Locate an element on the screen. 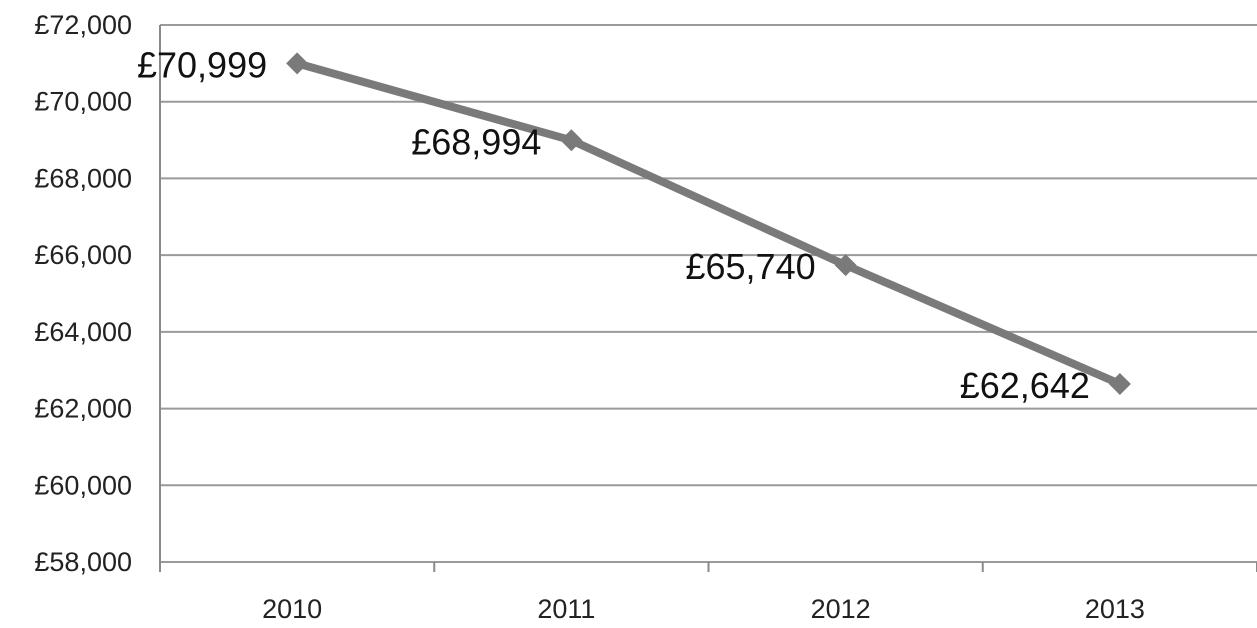 The image size is (1257, 628). x-tick-label-2011: 2011 is located at coordinates (566, 609).